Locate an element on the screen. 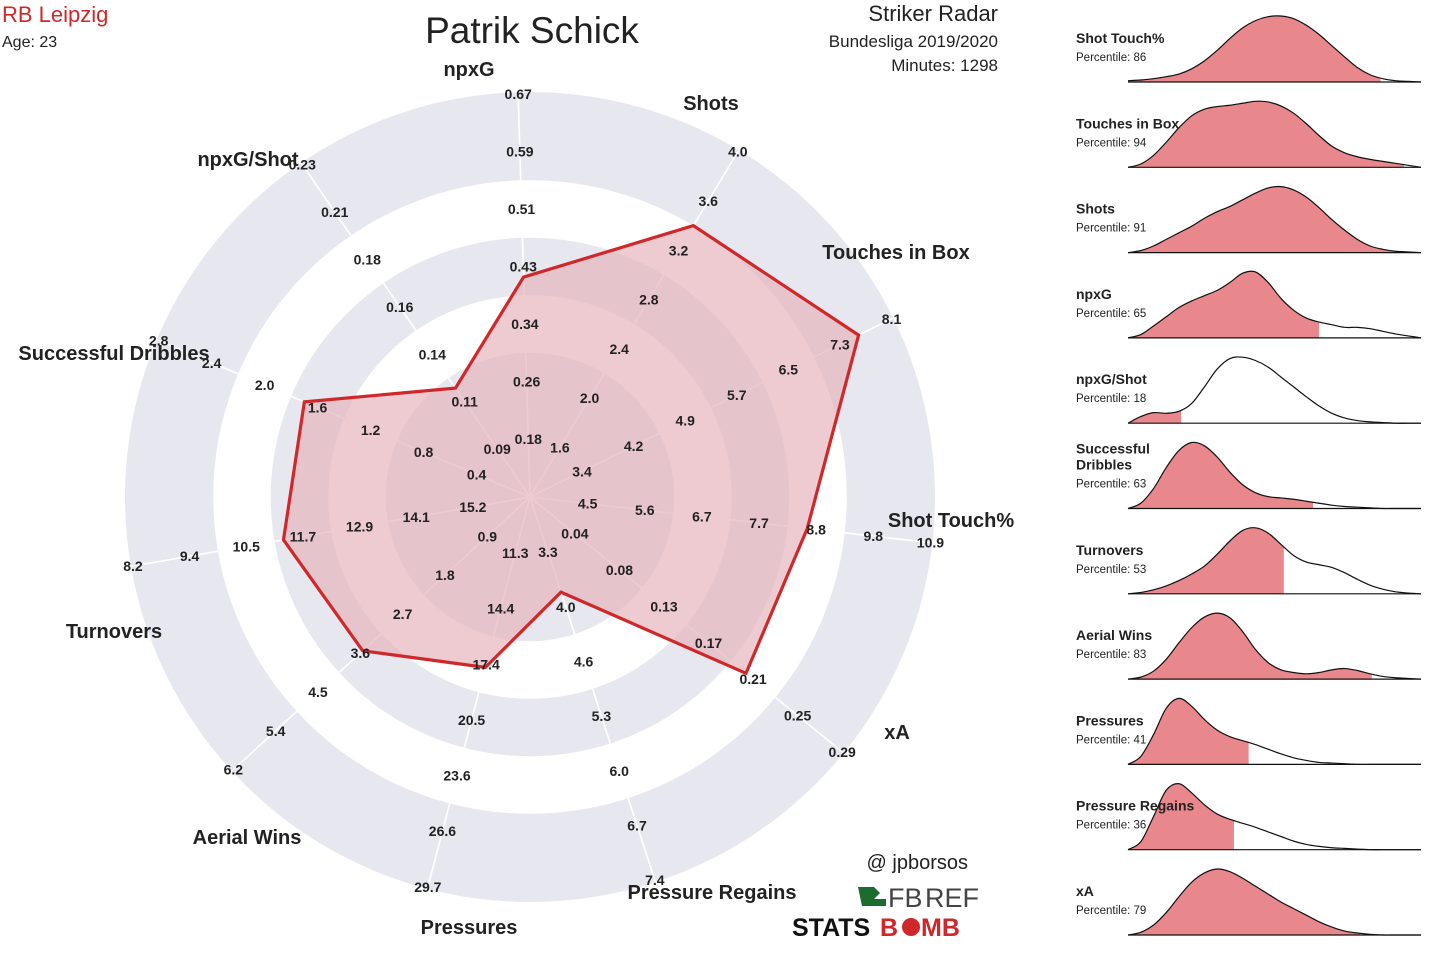 The height and width of the screenshot is (954, 1451). radar-tick-label: 0.25 is located at coordinates (797, 715).